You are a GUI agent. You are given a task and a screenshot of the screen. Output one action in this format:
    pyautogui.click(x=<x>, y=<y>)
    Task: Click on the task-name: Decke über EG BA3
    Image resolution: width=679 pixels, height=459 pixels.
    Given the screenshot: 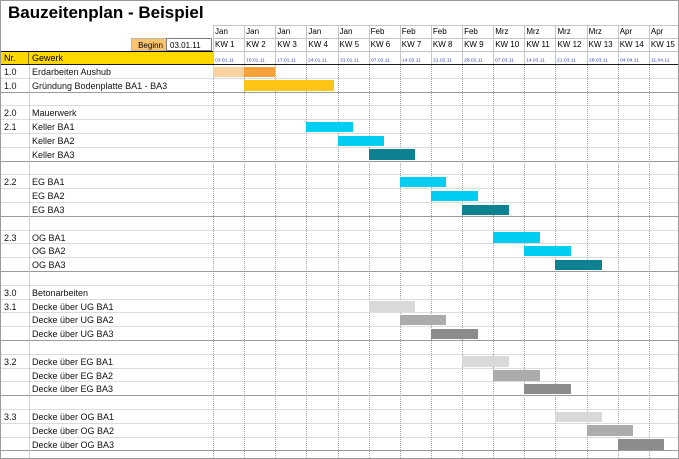 What is the action you would take?
    pyautogui.click(x=73, y=389)
    